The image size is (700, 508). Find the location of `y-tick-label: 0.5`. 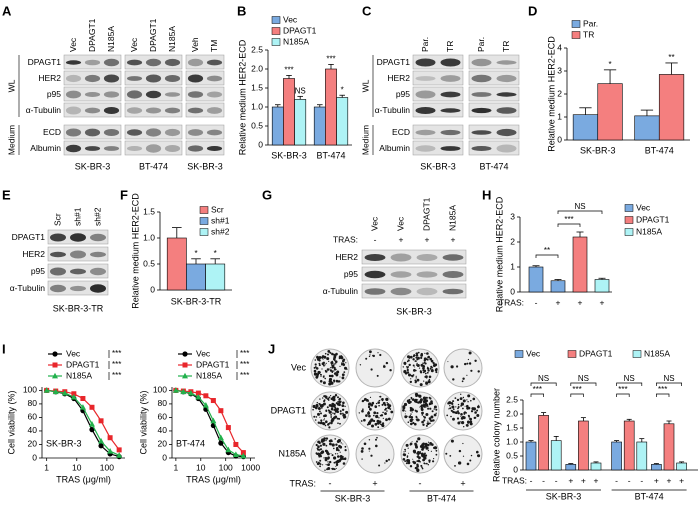

y-tick-label: 0.5 is located at coordinates (512, 455).